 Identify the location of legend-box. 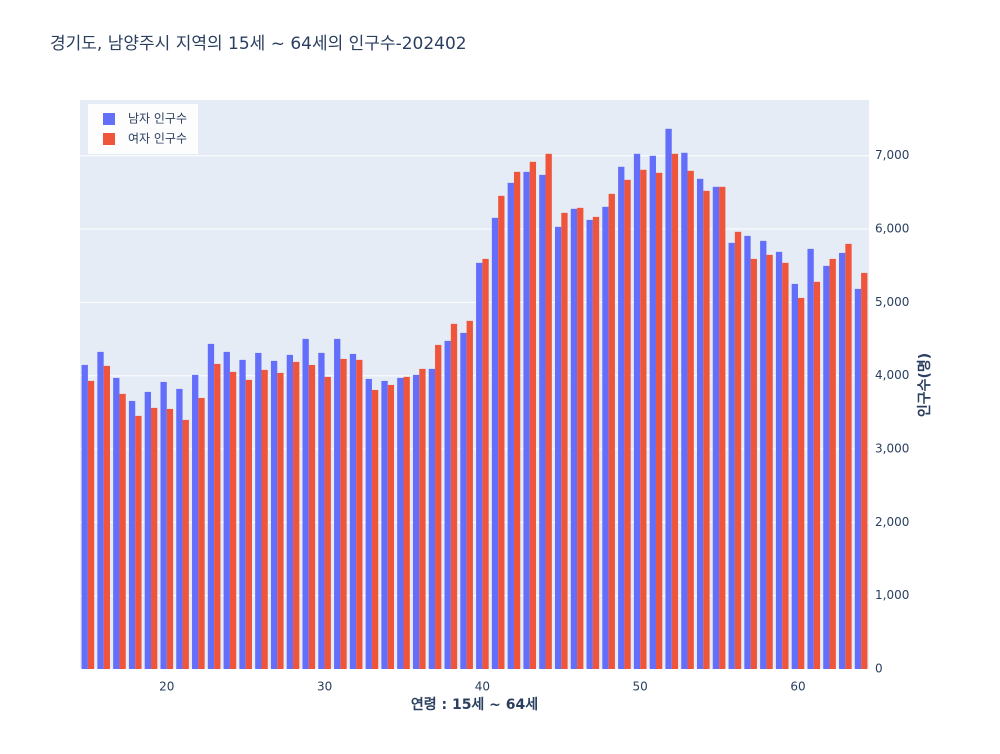
(143, 129).